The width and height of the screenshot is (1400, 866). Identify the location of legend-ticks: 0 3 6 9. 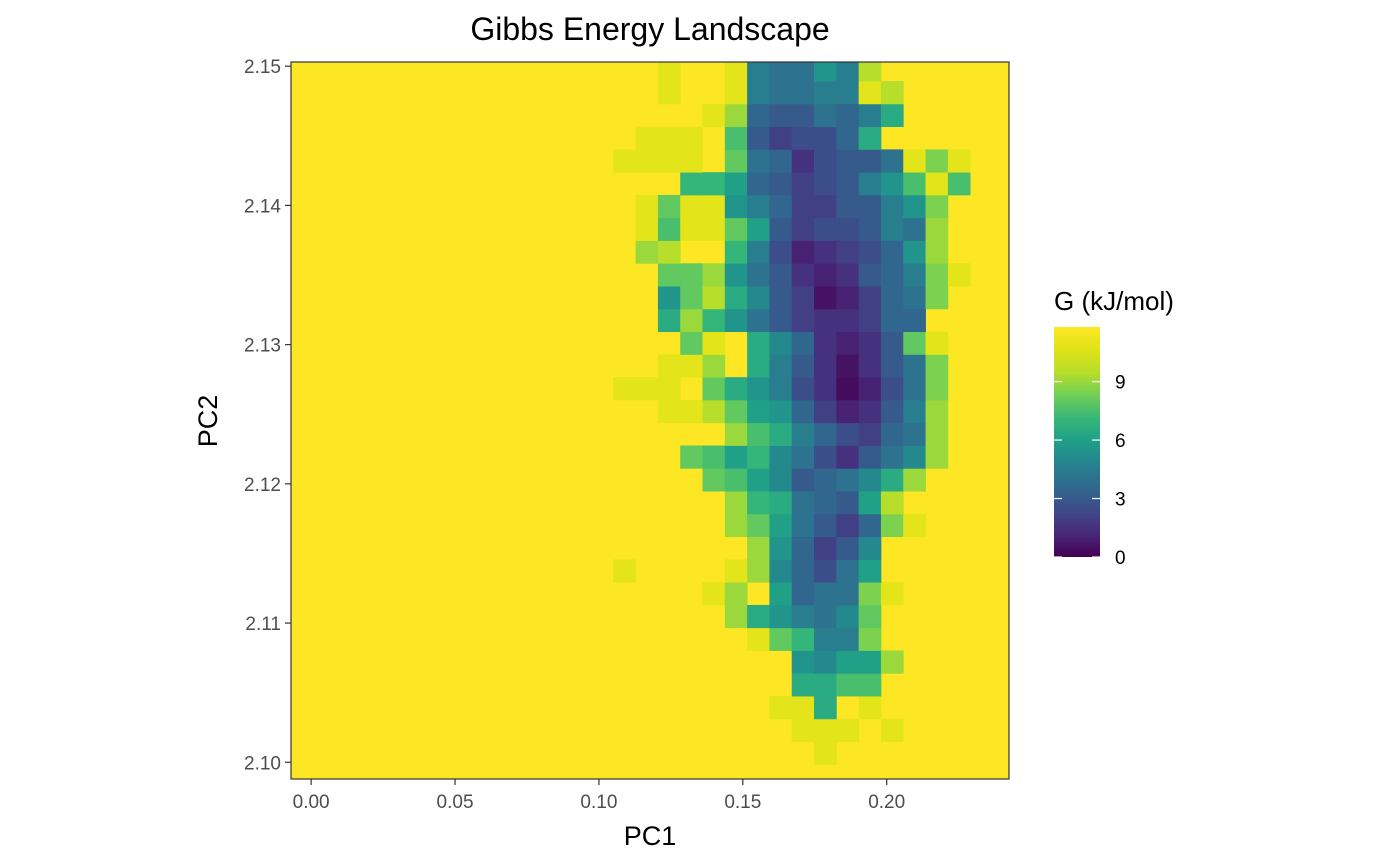
(1090, 471).